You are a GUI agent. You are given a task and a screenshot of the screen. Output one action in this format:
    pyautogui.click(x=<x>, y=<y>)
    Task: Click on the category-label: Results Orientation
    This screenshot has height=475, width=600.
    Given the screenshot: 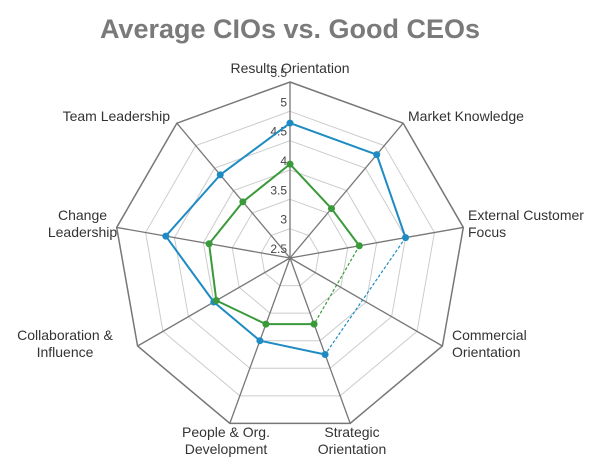 What is the action you would take?
    pyautogui.click(x=290, y=68)
    